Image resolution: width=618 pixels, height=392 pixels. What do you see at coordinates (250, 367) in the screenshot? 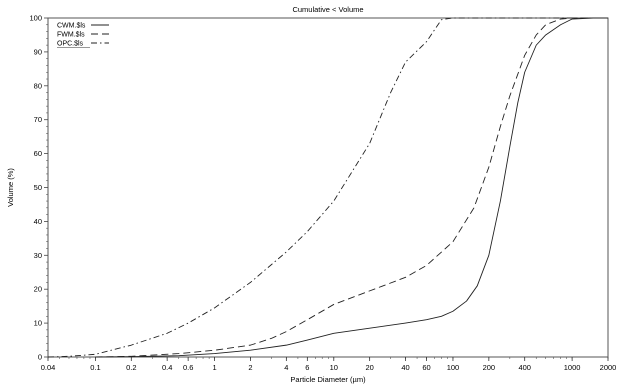
I see `x-tick-label: 2` at bounding box center [250, 367].